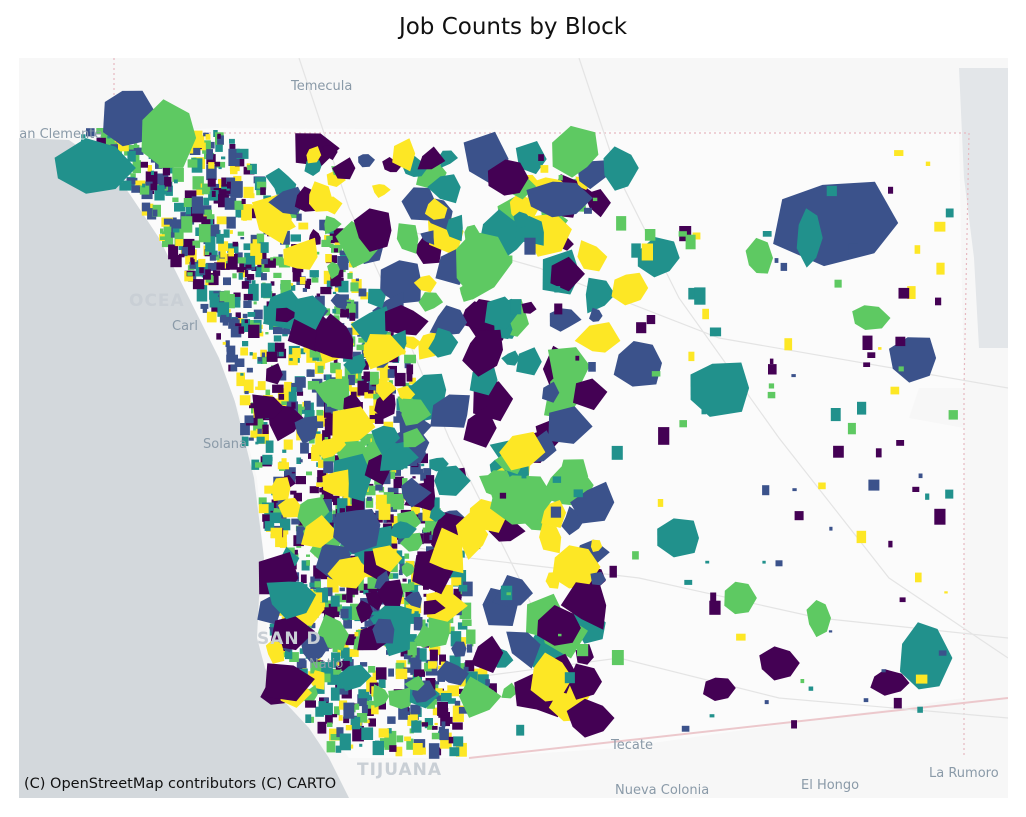 This screenshot has width=1026, height=817. I want to click on label-el-hongo: El Hongo, so click(830, 785).